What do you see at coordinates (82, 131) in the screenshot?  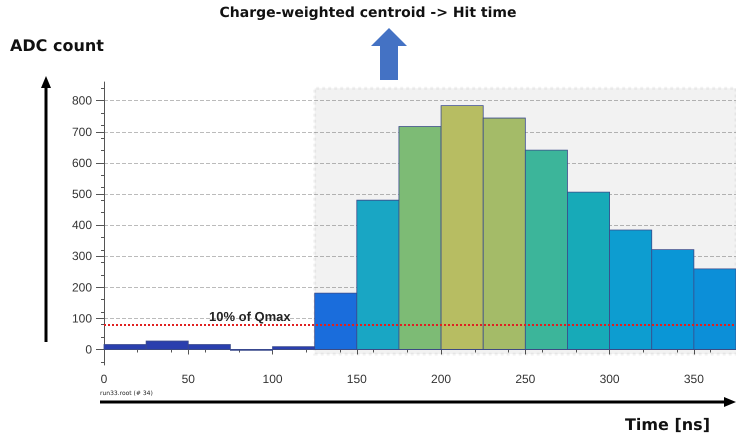 I see `y-tick-label: 700` at bounding box center [82, 131].